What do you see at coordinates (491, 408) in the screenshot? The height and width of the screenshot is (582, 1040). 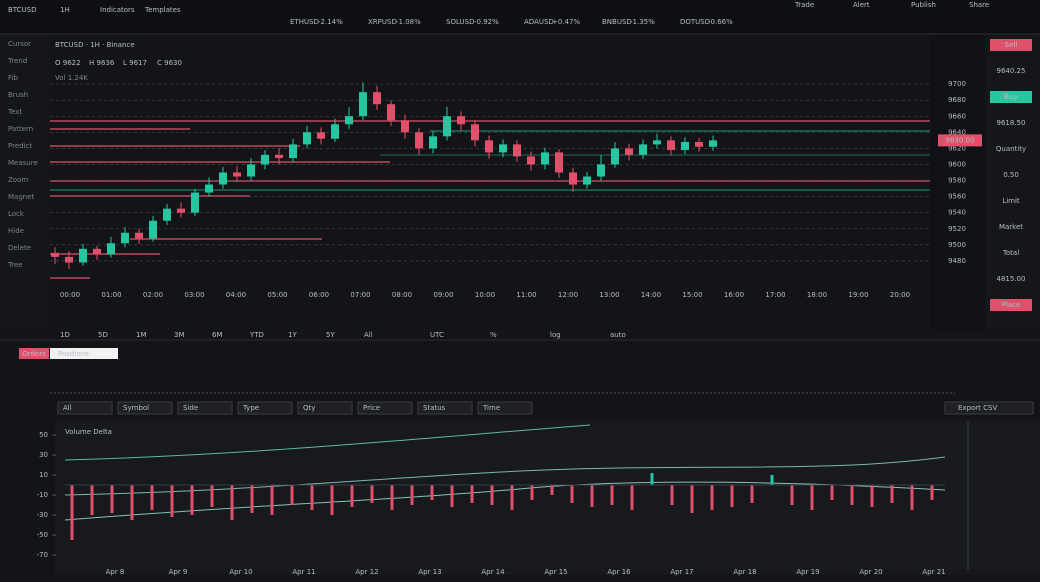 I see `filter-label: Time` at bounding box center [491, 408].